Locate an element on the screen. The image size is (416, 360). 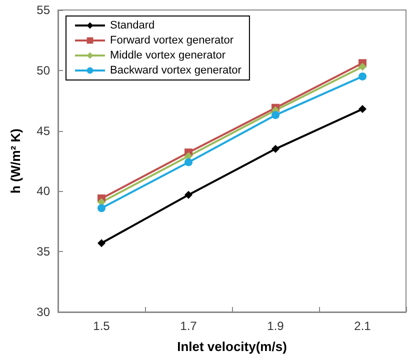
x-tick-label: 2.1 is located at coordinates (363, 326).